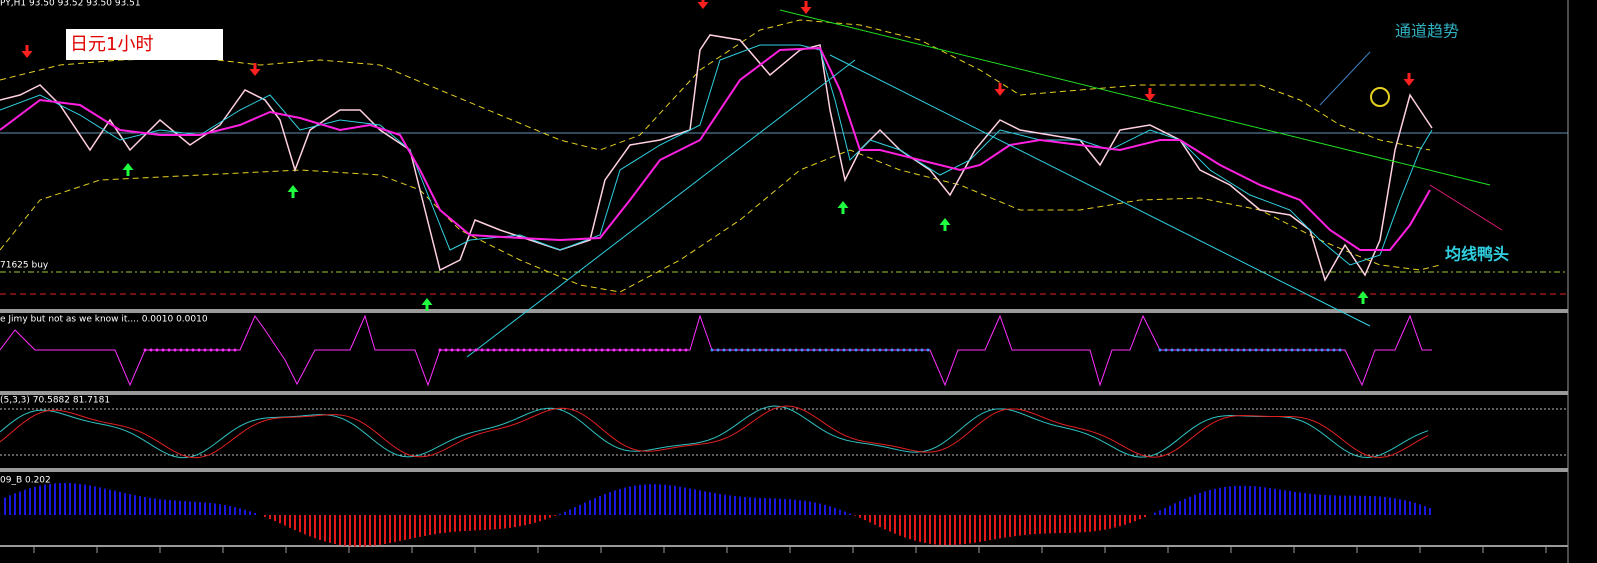 This screenshot has height=563, width=1597. Describe the element at coordinates (1345, 78) in the screenshot. I see `note-arrow` at that location.